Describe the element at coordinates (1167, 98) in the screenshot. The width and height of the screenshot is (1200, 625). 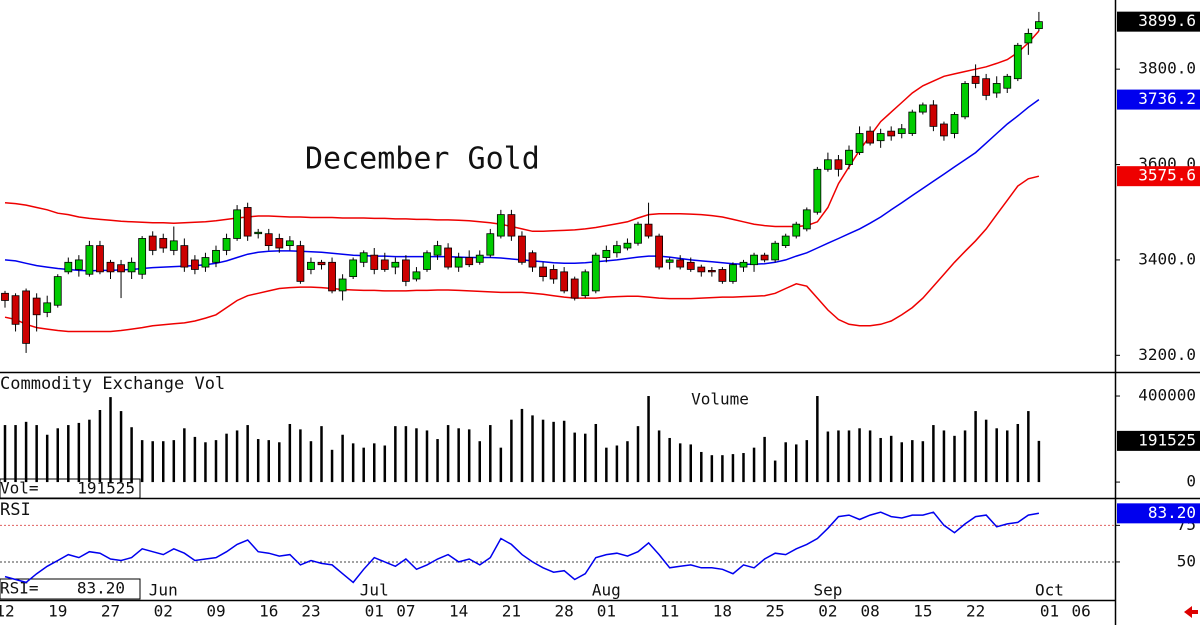
I see `readout-value: 3736.2` at that location.